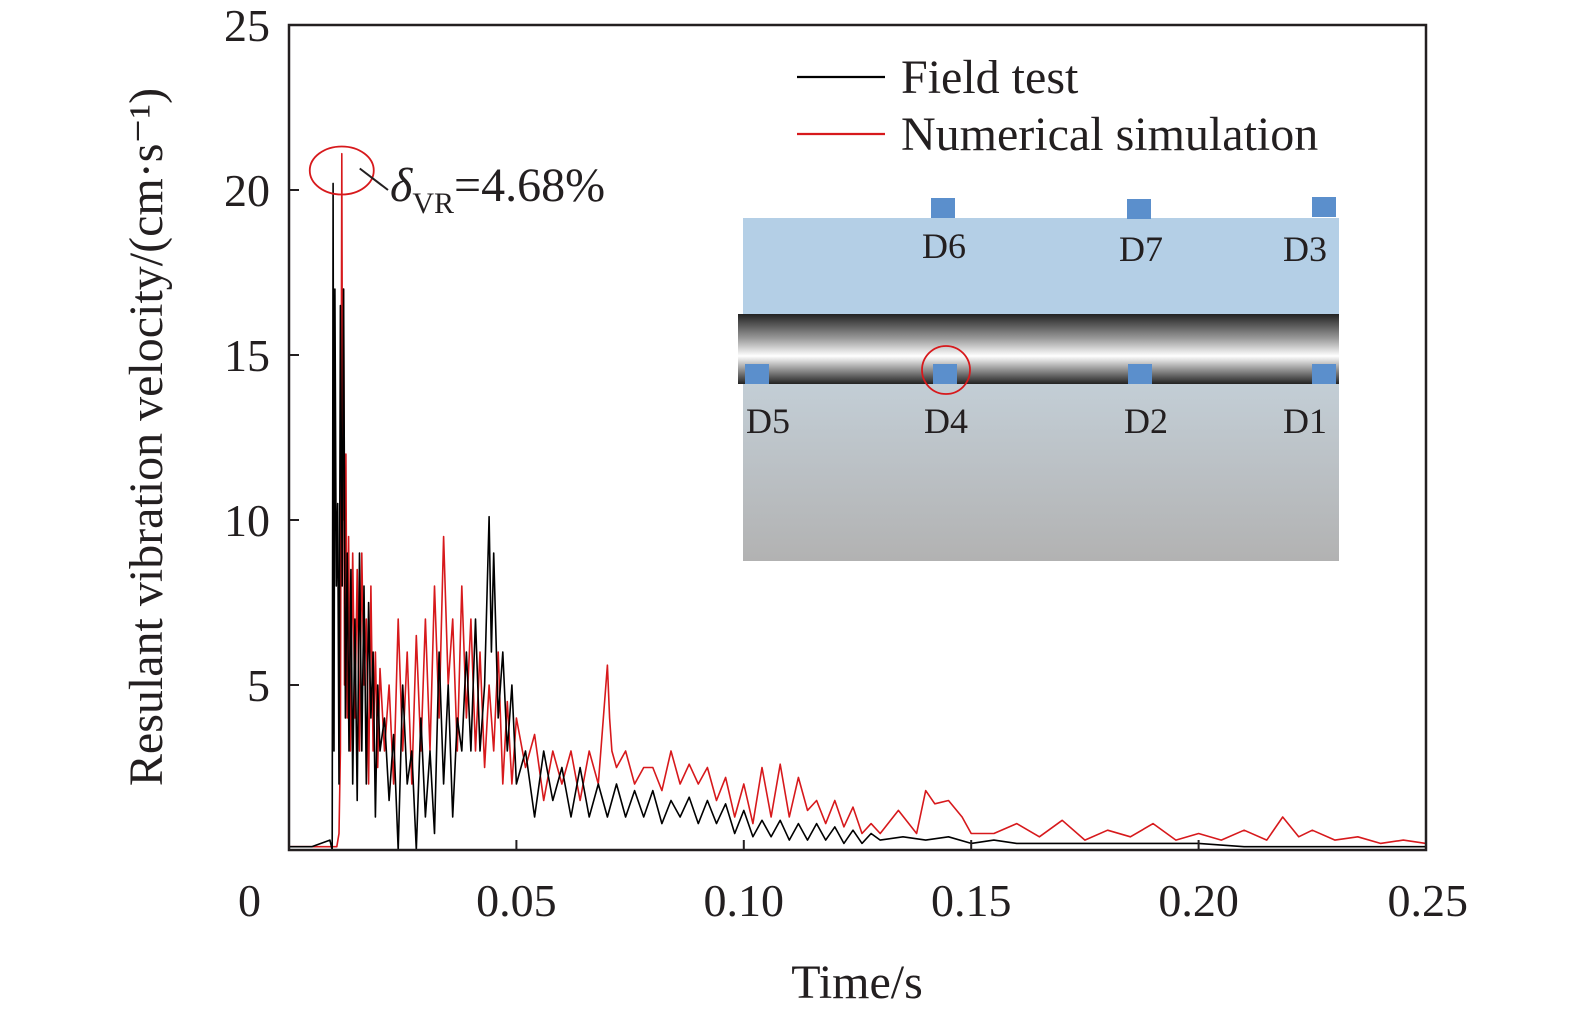 The width and height of the screenshot is (1575, 1021). I want to click on inset-tunnel, so click(1038, 349).